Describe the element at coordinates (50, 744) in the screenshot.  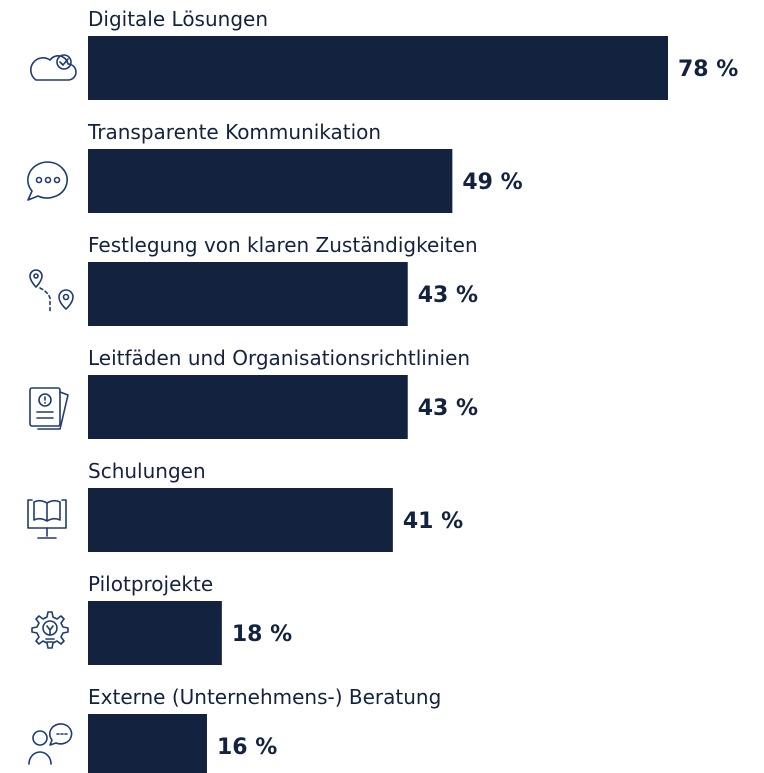
I see `icon-consultant` at that location.